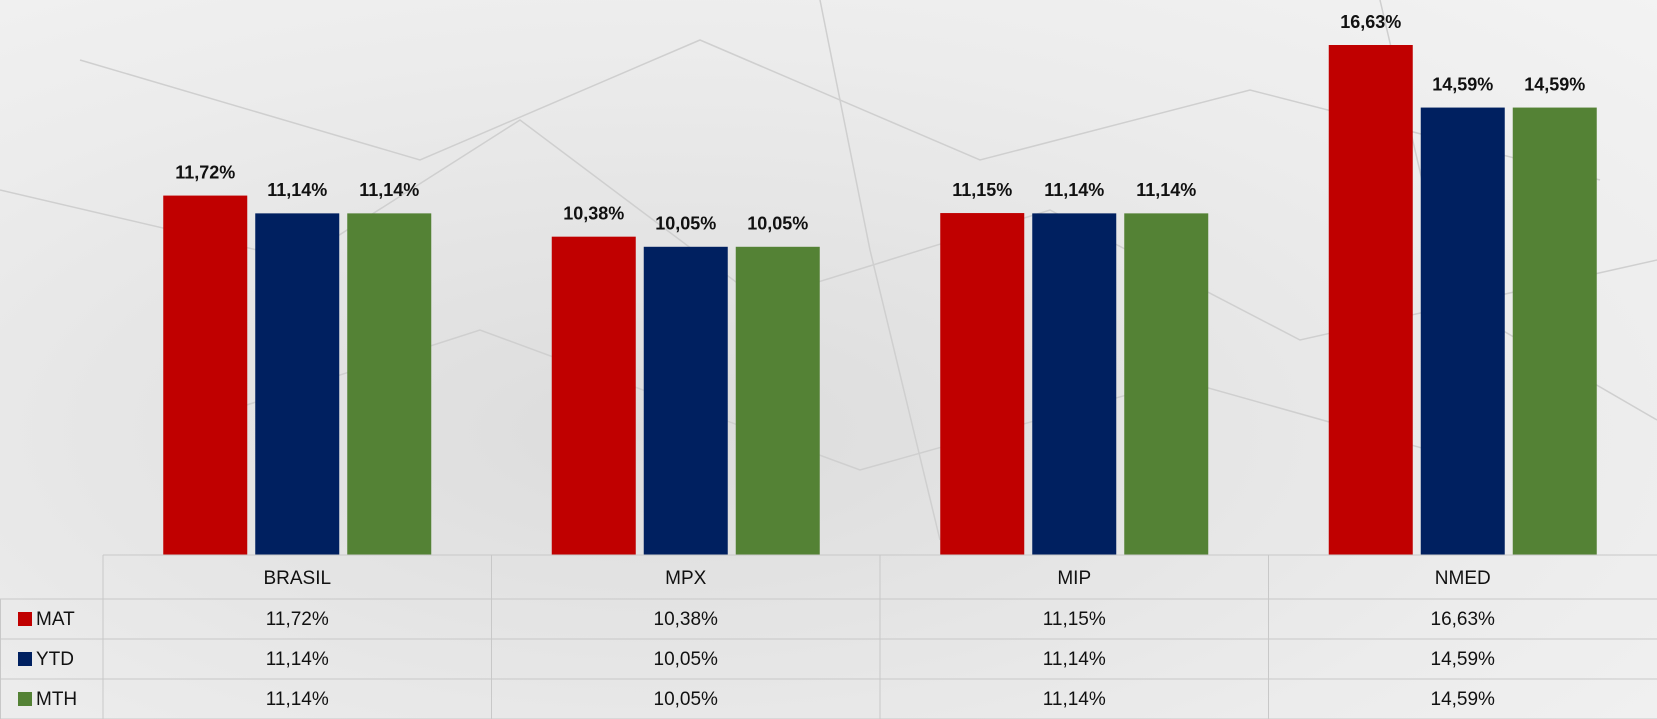 The image size is (1657, 719). I want to click on data-label: 10,38%, so click(593, 213).